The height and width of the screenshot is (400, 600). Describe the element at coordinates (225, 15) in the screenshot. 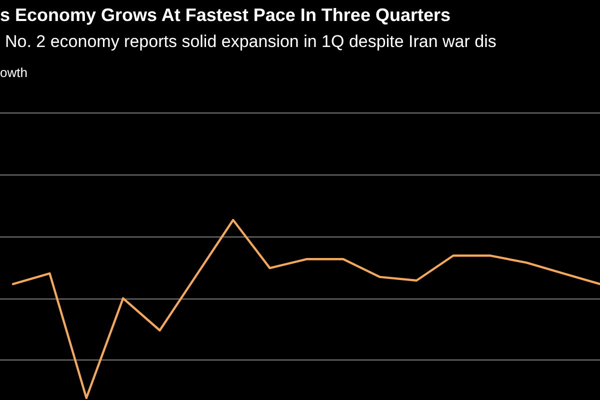

I see `chart-title: s Economy Grows At Fastest Pace In Three Quarters` at that location.